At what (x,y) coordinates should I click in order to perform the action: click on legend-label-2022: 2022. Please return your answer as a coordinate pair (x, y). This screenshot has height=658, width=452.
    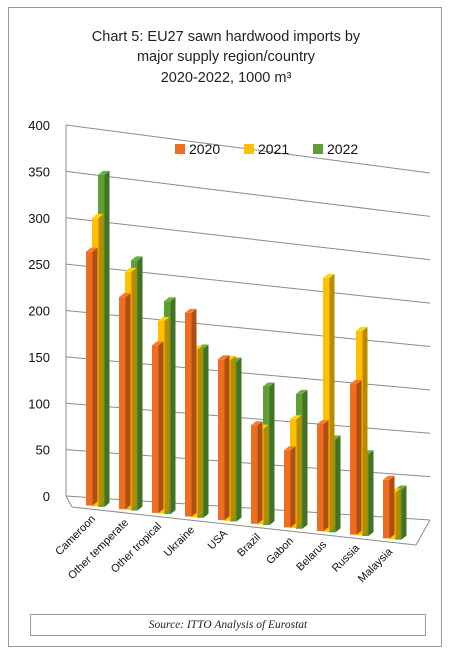
    Looking at the image, I should click on (342, 149).